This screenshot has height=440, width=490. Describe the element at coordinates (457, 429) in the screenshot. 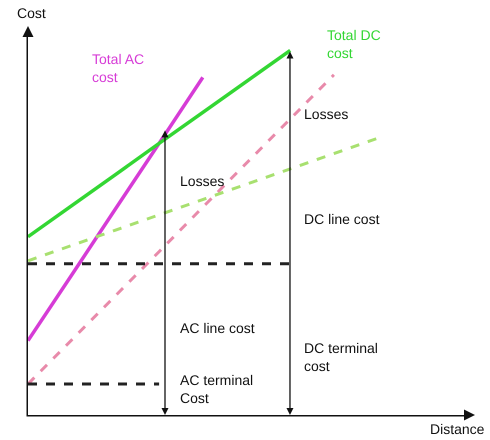

I see `x-axis-title: Distance` at that location.